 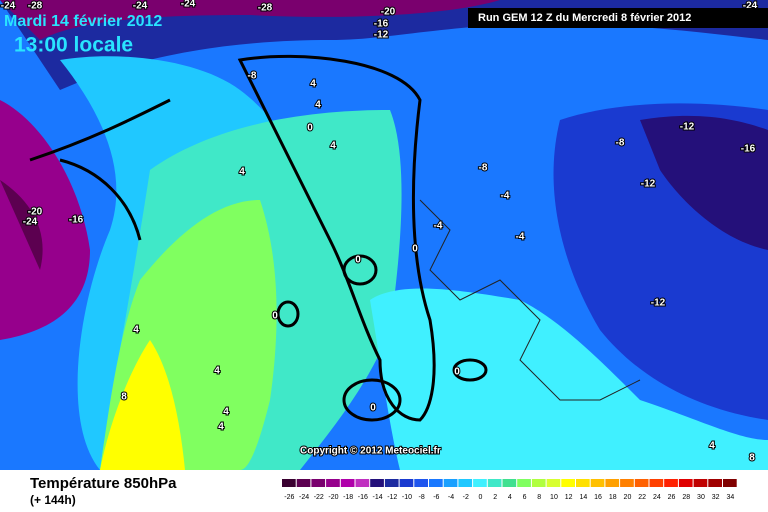 I want to click on colorbar-label: 32, so click(x=716, y=497).